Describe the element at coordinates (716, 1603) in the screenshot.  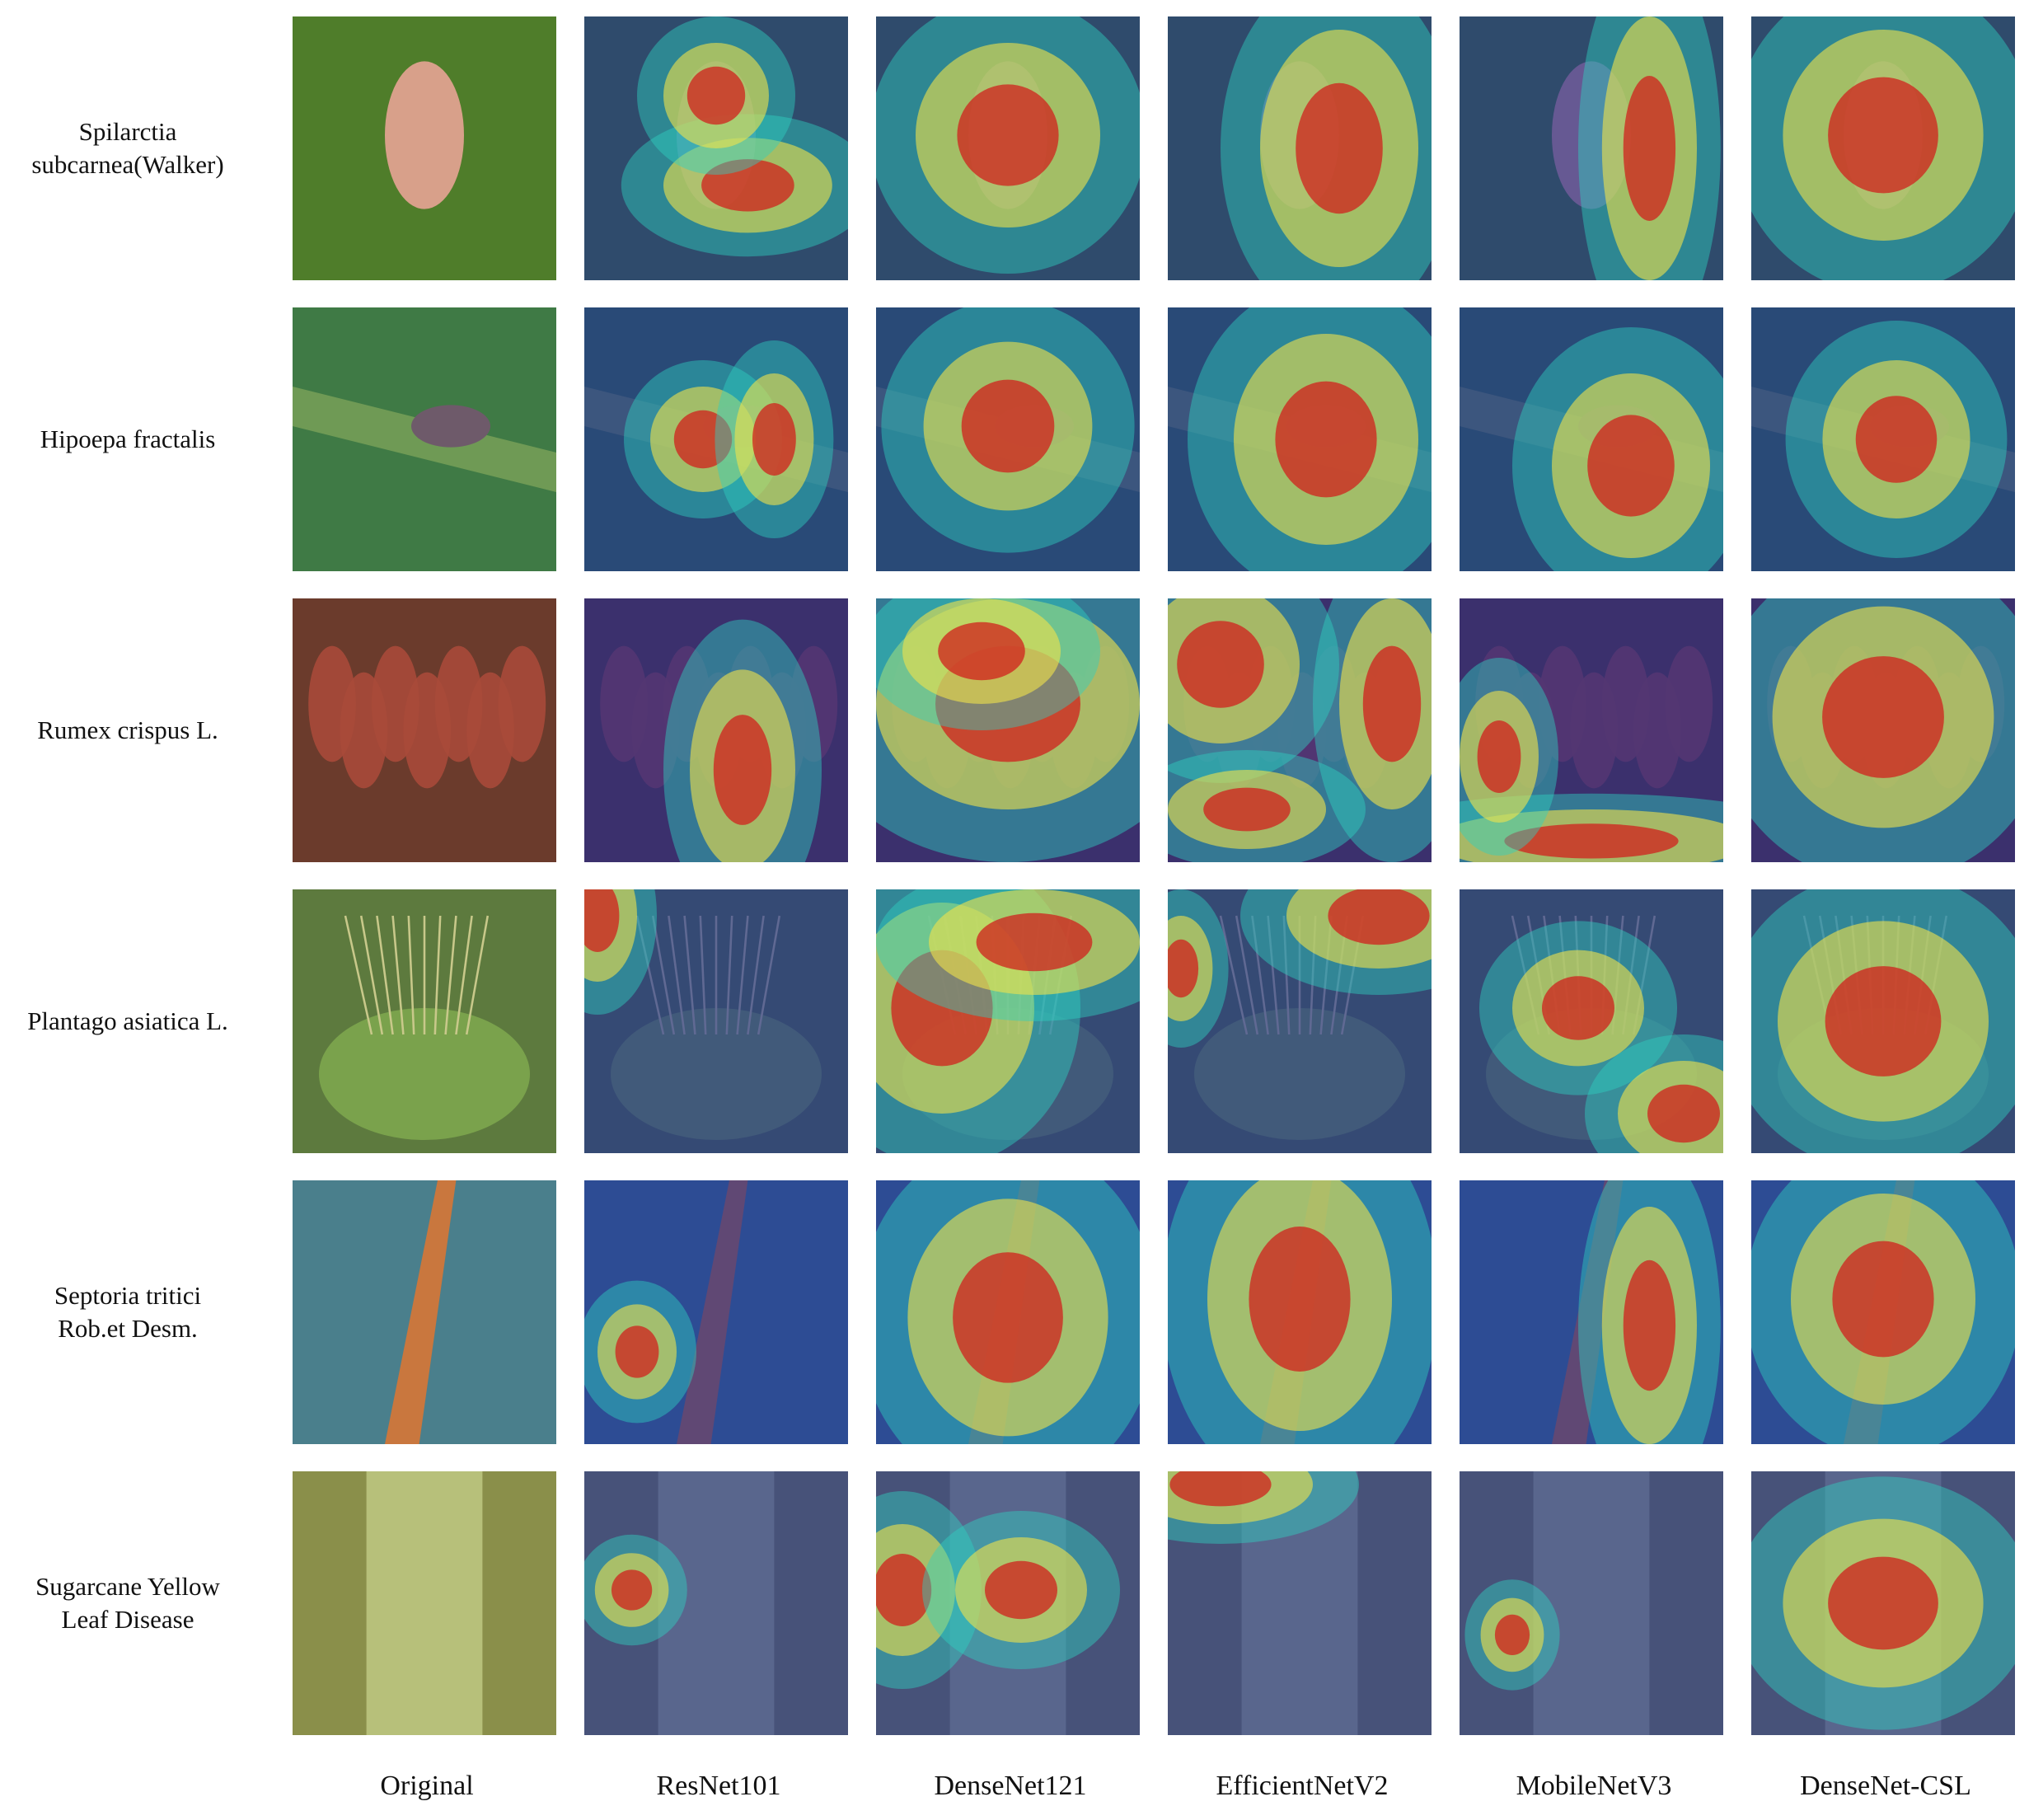
I see `heatmap-image-sugarcane-yellow-leaf-disease-resnet101` at that location.